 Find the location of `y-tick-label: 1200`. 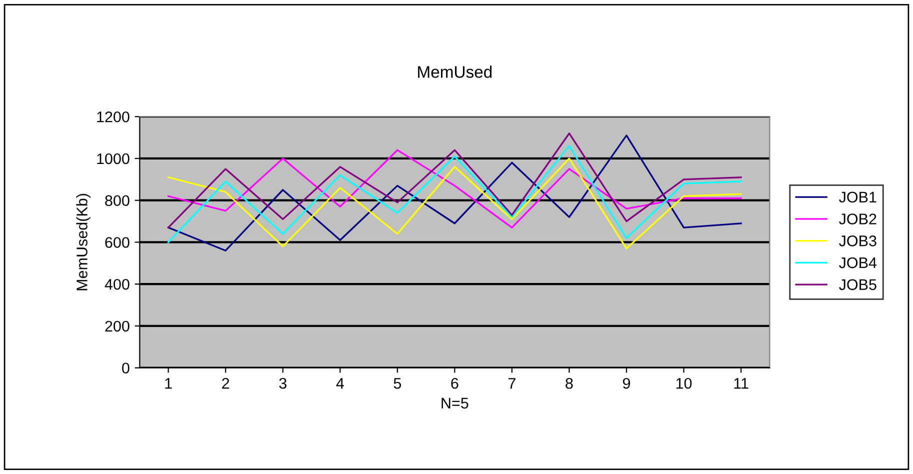

y-tick-label: 1200 is located at coordinates (113, 116).